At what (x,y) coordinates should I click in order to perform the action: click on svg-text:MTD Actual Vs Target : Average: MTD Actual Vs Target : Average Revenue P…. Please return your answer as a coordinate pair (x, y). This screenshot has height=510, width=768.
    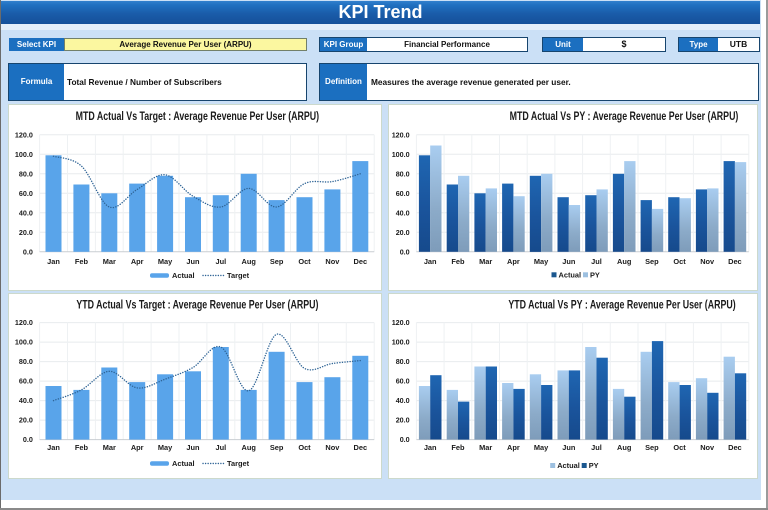
    Looking at the image, I should click on (197, 117).